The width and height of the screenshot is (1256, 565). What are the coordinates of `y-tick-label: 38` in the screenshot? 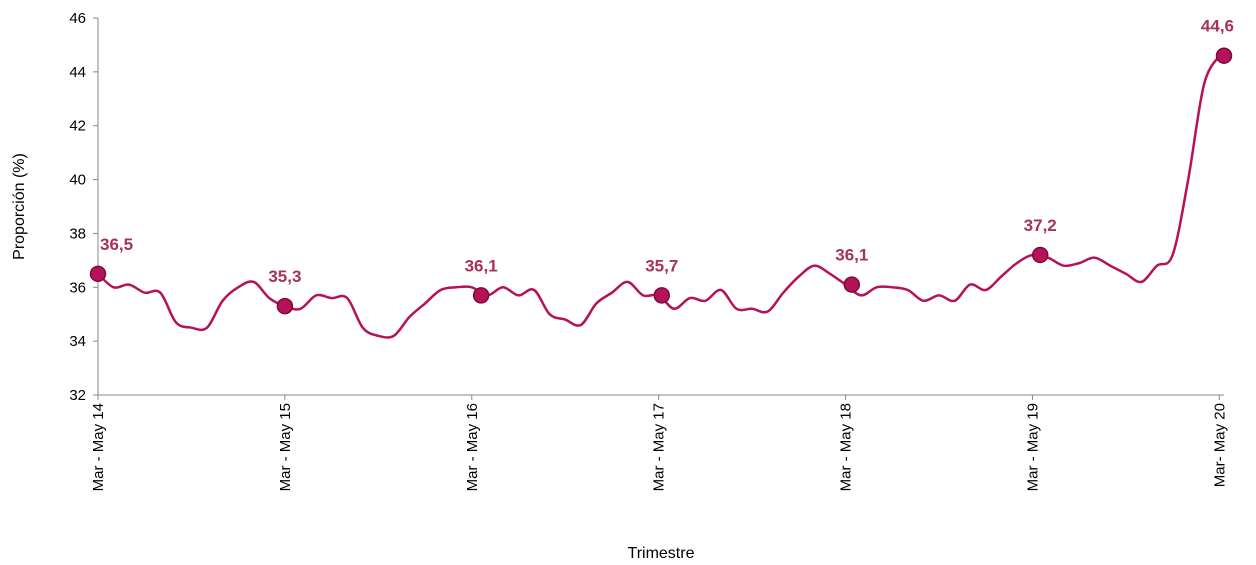 It's located at (77, 233).